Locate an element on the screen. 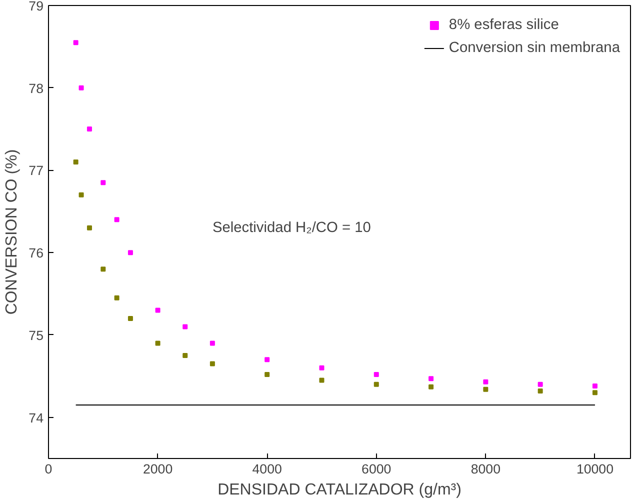  x-tick-label: 2000 is located at coordinates (157, 469).